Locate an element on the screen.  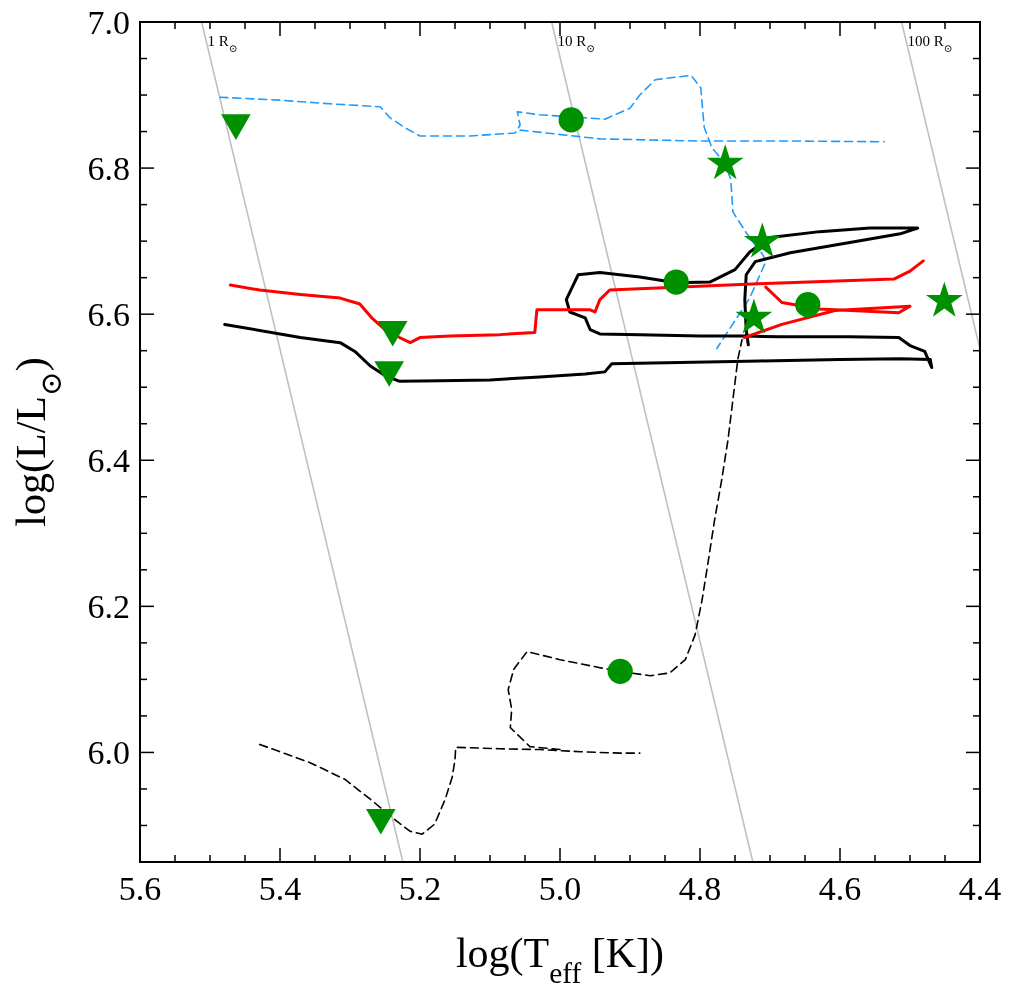
x-tick-label: 4.4 is located at coordinates (980, 888).